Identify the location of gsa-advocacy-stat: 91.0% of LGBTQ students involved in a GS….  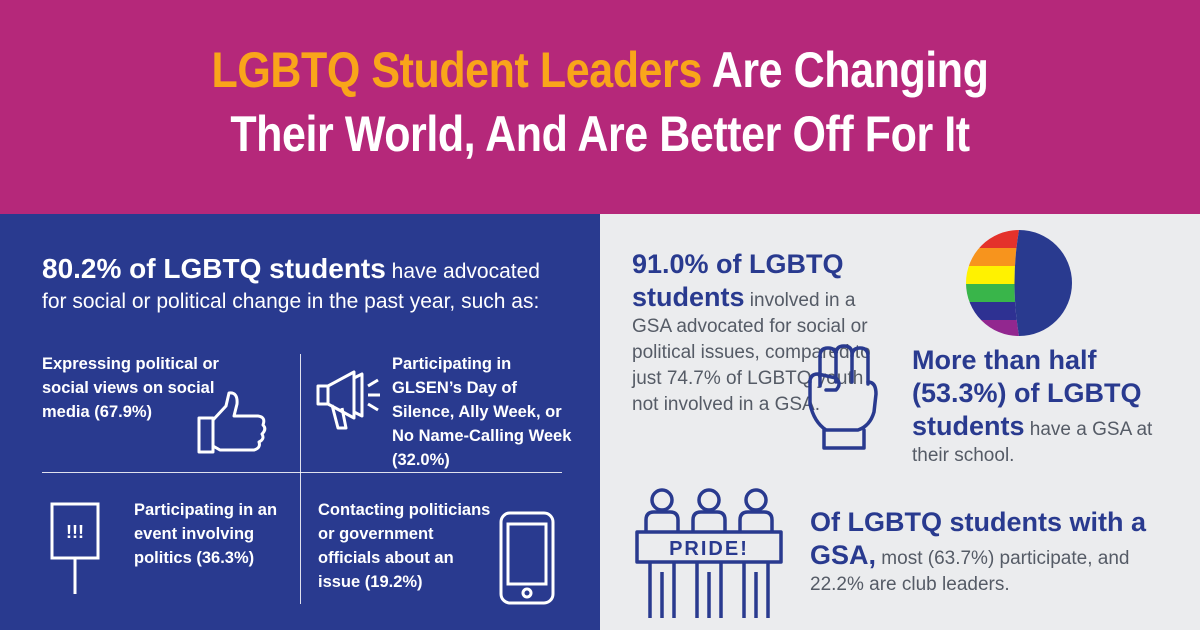
(757, 333).